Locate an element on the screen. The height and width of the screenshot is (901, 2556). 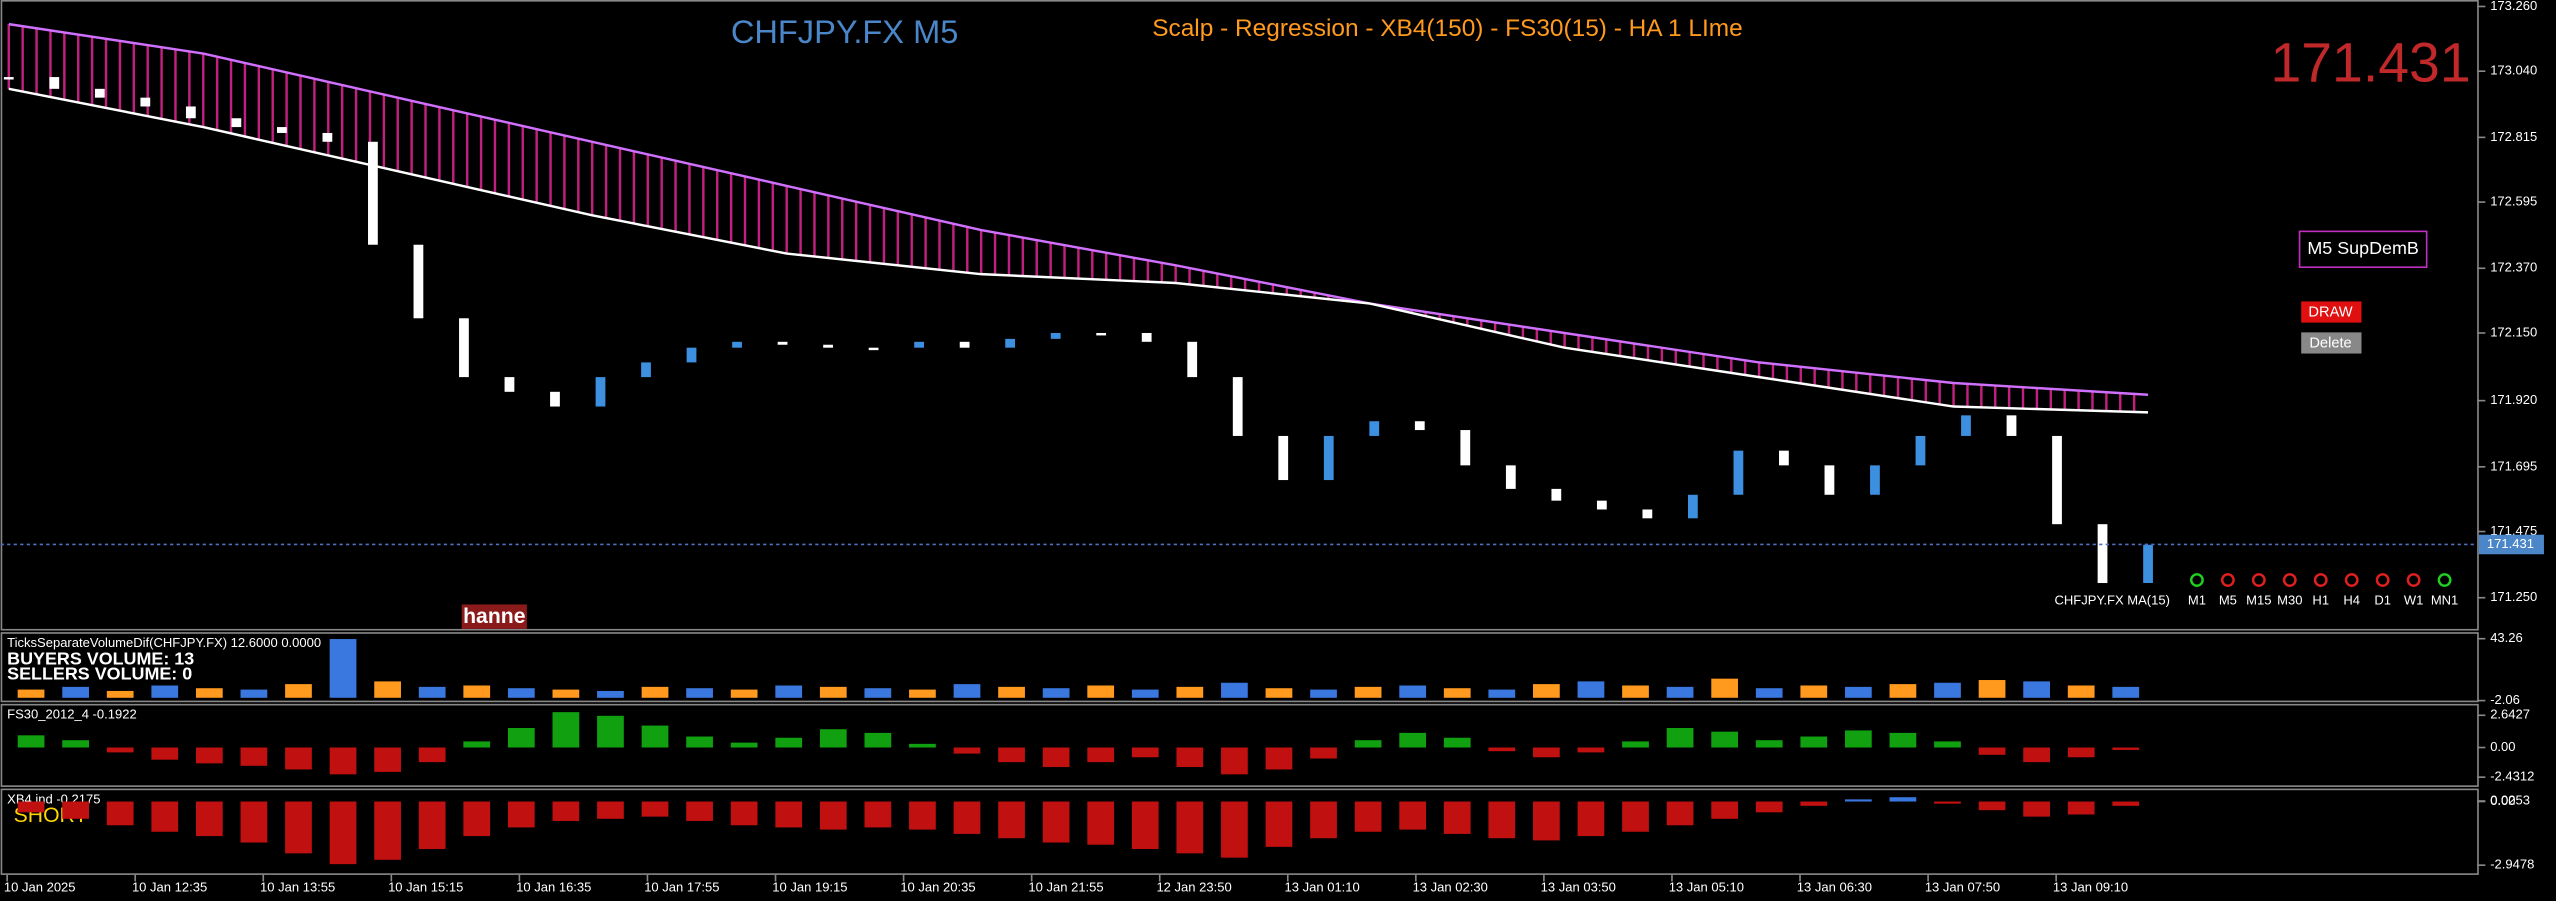
timeframe-label: W1 is located at coordinates (2414, 600).